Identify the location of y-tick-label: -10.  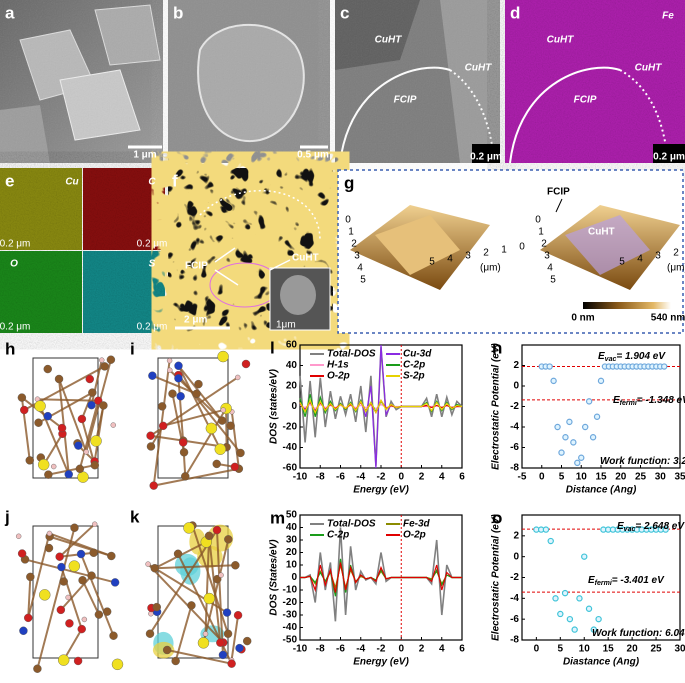
(290, 590).